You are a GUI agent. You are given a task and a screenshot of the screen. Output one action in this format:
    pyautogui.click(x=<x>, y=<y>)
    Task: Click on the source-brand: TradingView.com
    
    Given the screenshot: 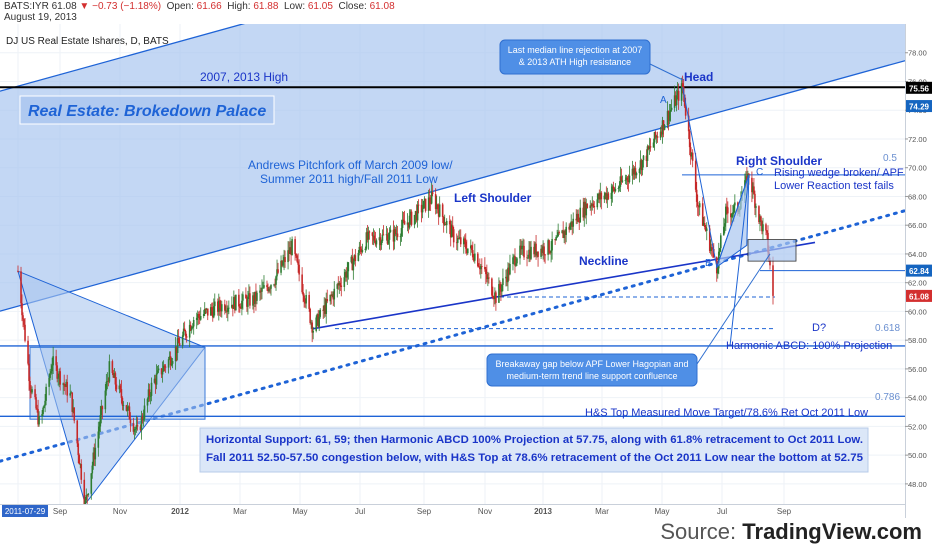 What is the action you would take?
    pyautogui.click(x=832, y=531)
    